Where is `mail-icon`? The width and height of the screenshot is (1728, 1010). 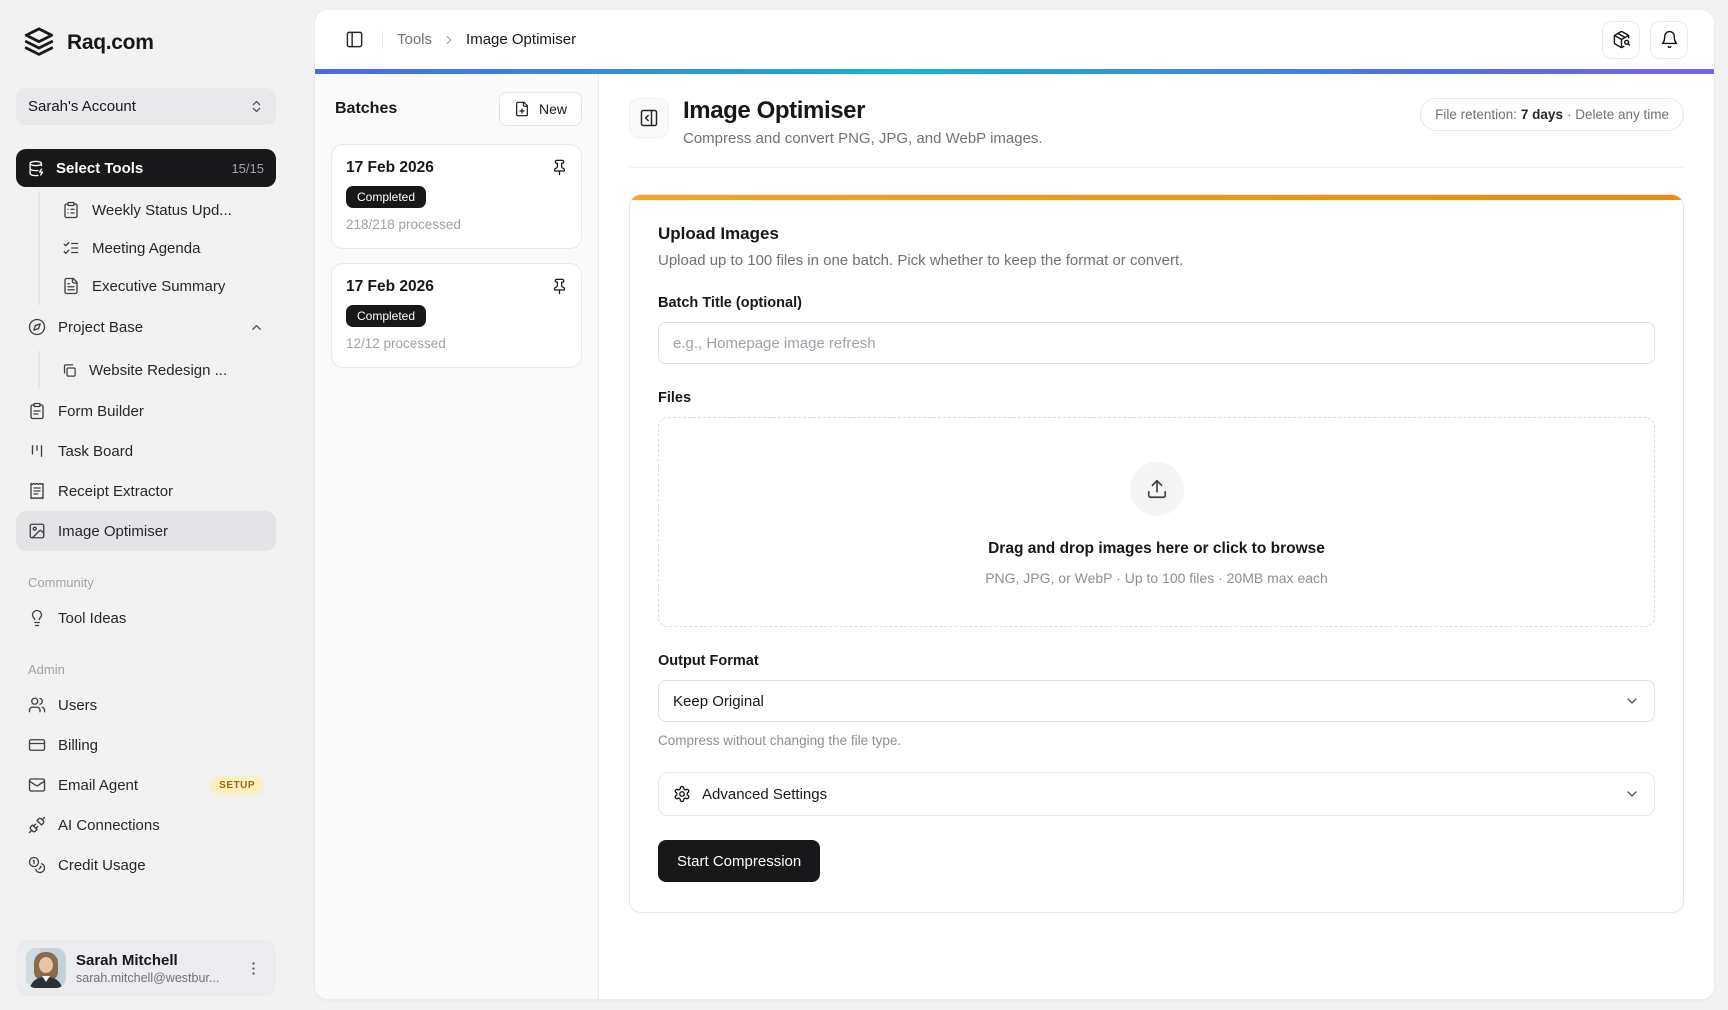 mail-icon is located at coordinates (37, 785).